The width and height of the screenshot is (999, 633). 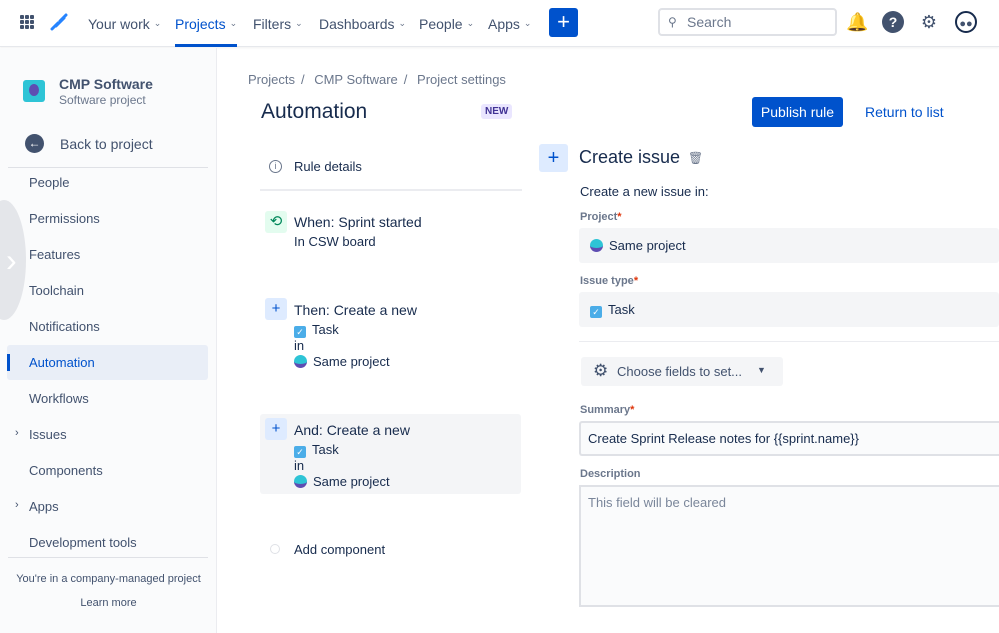 I want to click on issue-type-select: ✓ Task, so click(x=789, y=309).